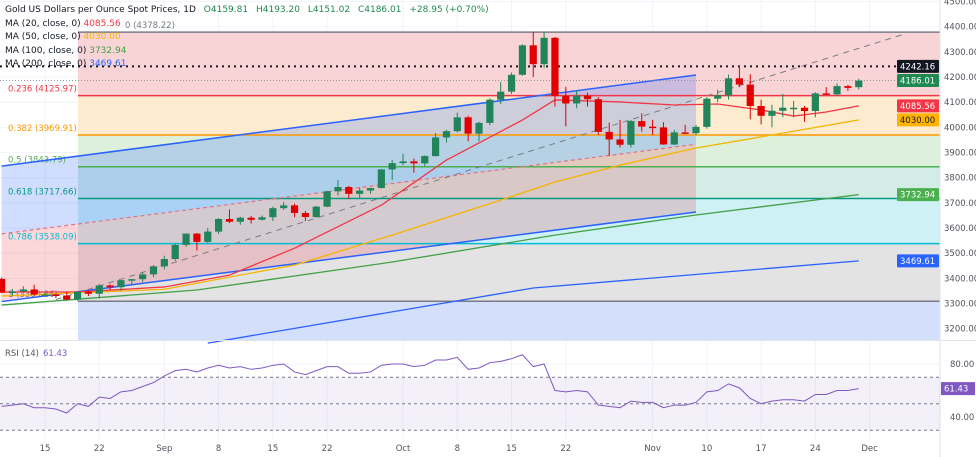  Describe the element at coordinates (960, 179) in the screenshot. I see `price-axis-tick: 3800.00` at that location.